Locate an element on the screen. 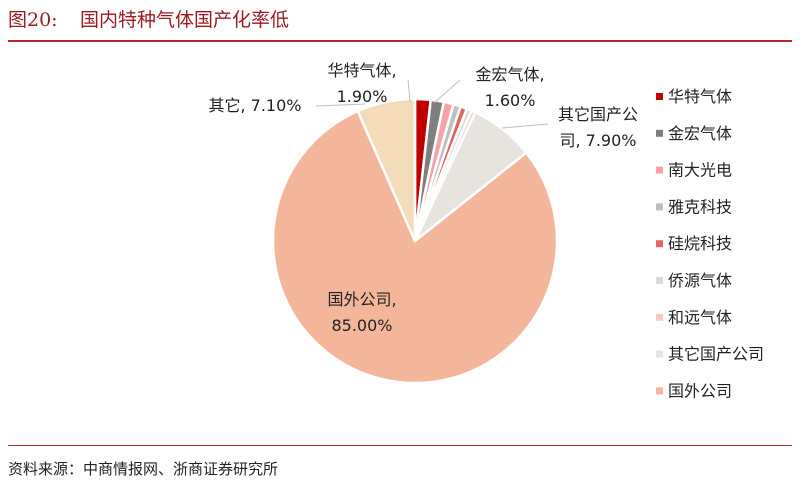 The width and height of the screenshot is (800, 488). slice-label: 金宏气体, 1.60% is located at coordinates (509, 87).